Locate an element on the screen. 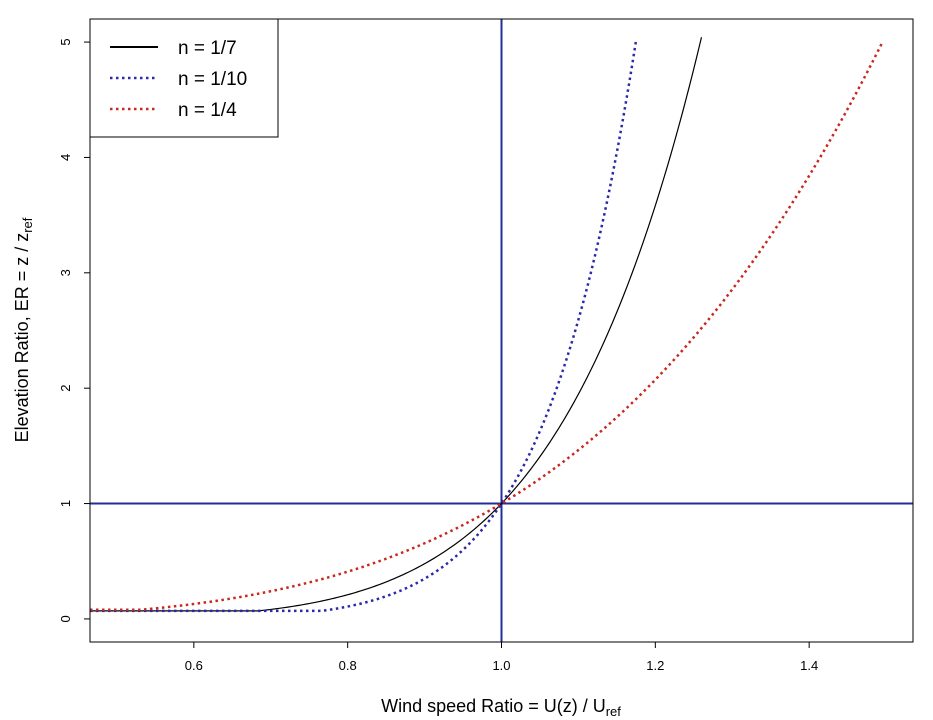 The image size is (933, 720). legend-box is located at coordinates (184, 78).